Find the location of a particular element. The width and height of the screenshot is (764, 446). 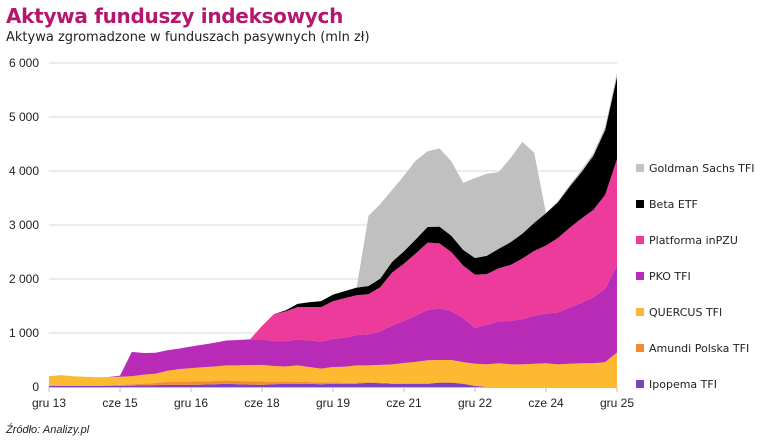

y-tick-label: 2 000 is located at coordinates (24, 279).